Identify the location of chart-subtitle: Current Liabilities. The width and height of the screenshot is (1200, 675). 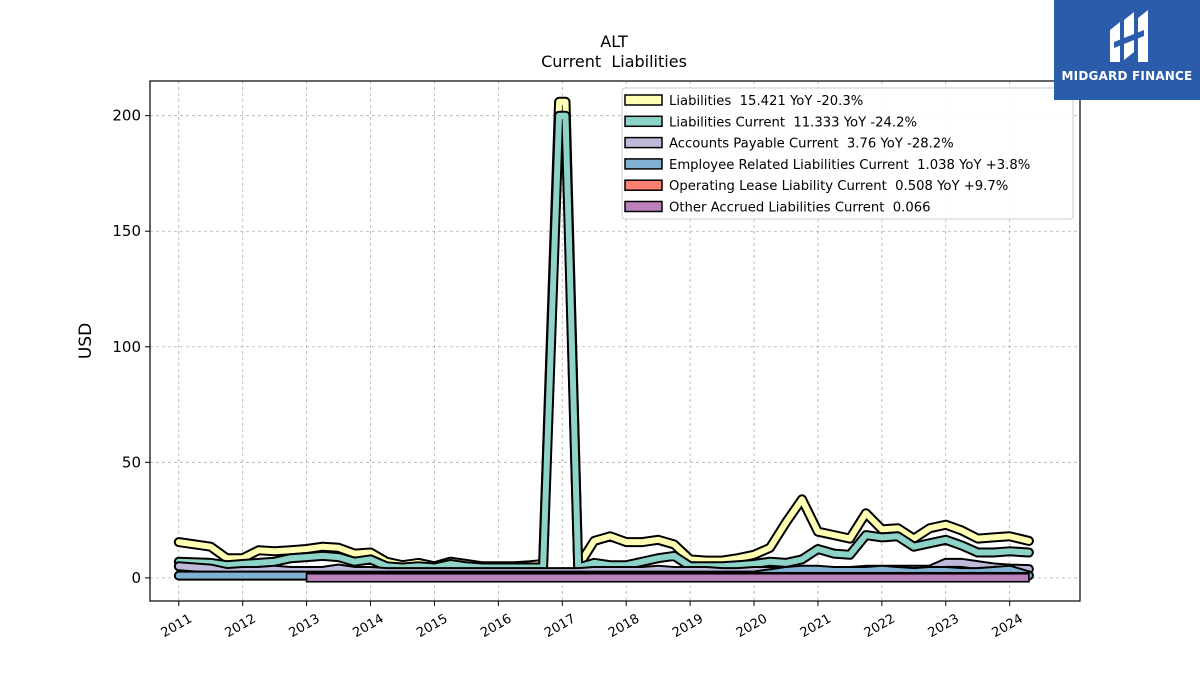
(614, 61).